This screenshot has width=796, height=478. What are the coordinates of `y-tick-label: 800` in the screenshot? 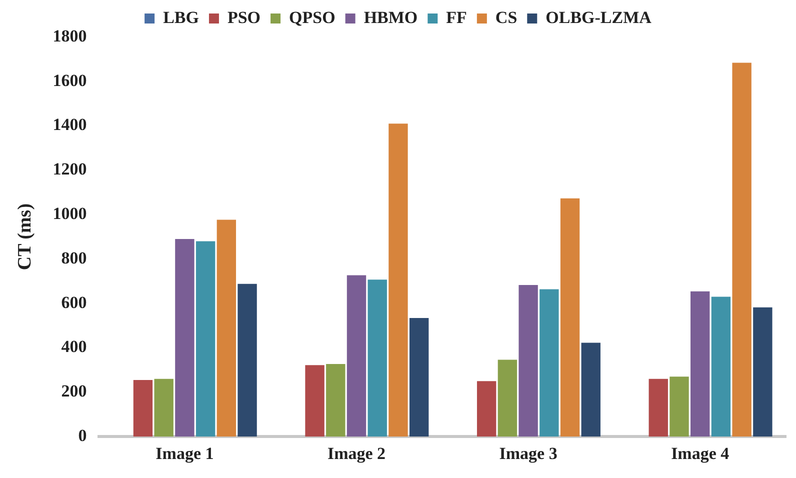 It's located at (74, 258).